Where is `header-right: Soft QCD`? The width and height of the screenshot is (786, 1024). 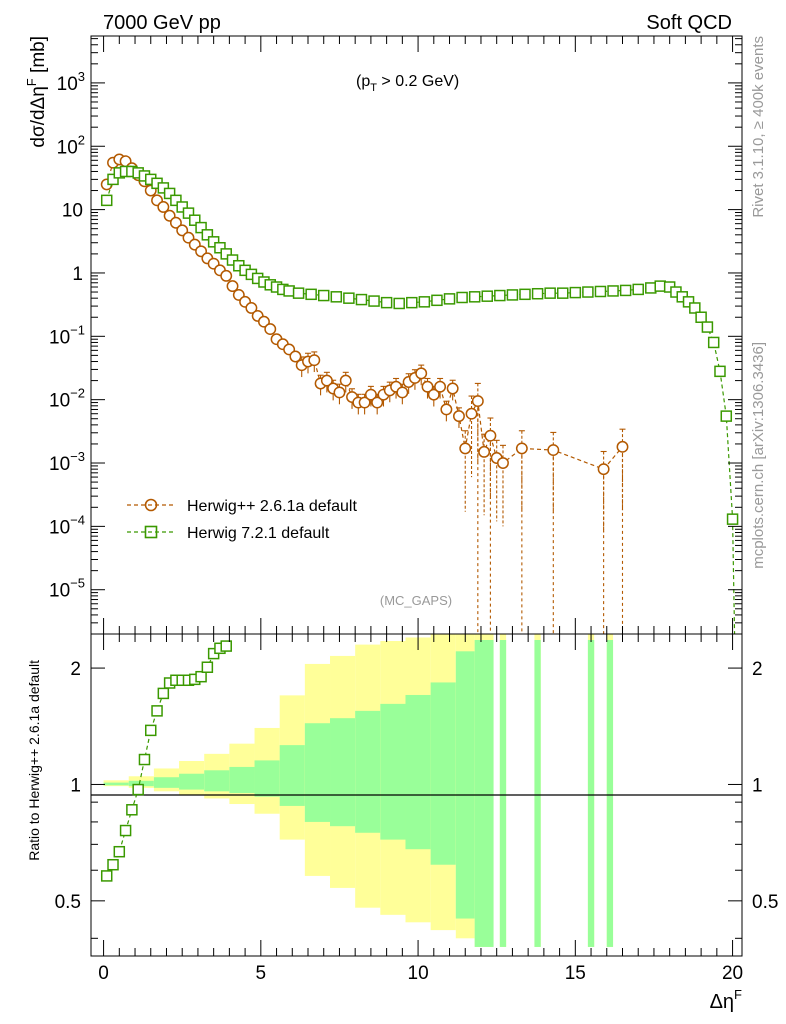 header-right: Soft QCD is located at coordinates (689, 23).